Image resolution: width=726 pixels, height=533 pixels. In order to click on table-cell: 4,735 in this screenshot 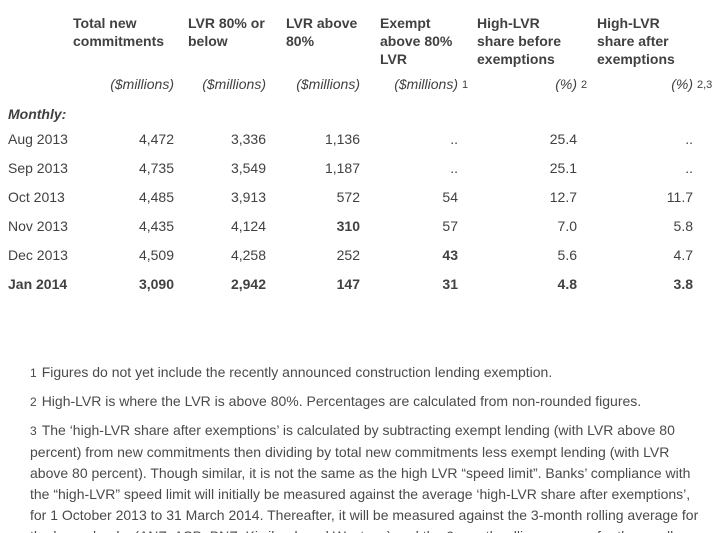, I will do `click(156, 167)`.